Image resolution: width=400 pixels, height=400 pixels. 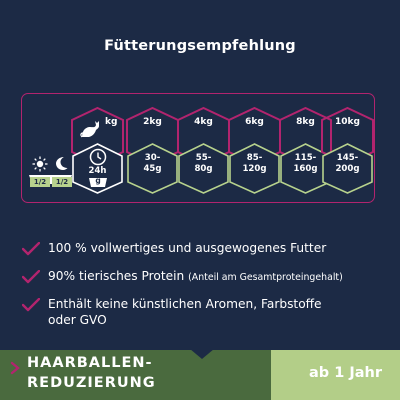 What do you see at coordinates (152, 122) in the screenshot?
I see `weight-label: 2kg` at bounding box center [152, 122].